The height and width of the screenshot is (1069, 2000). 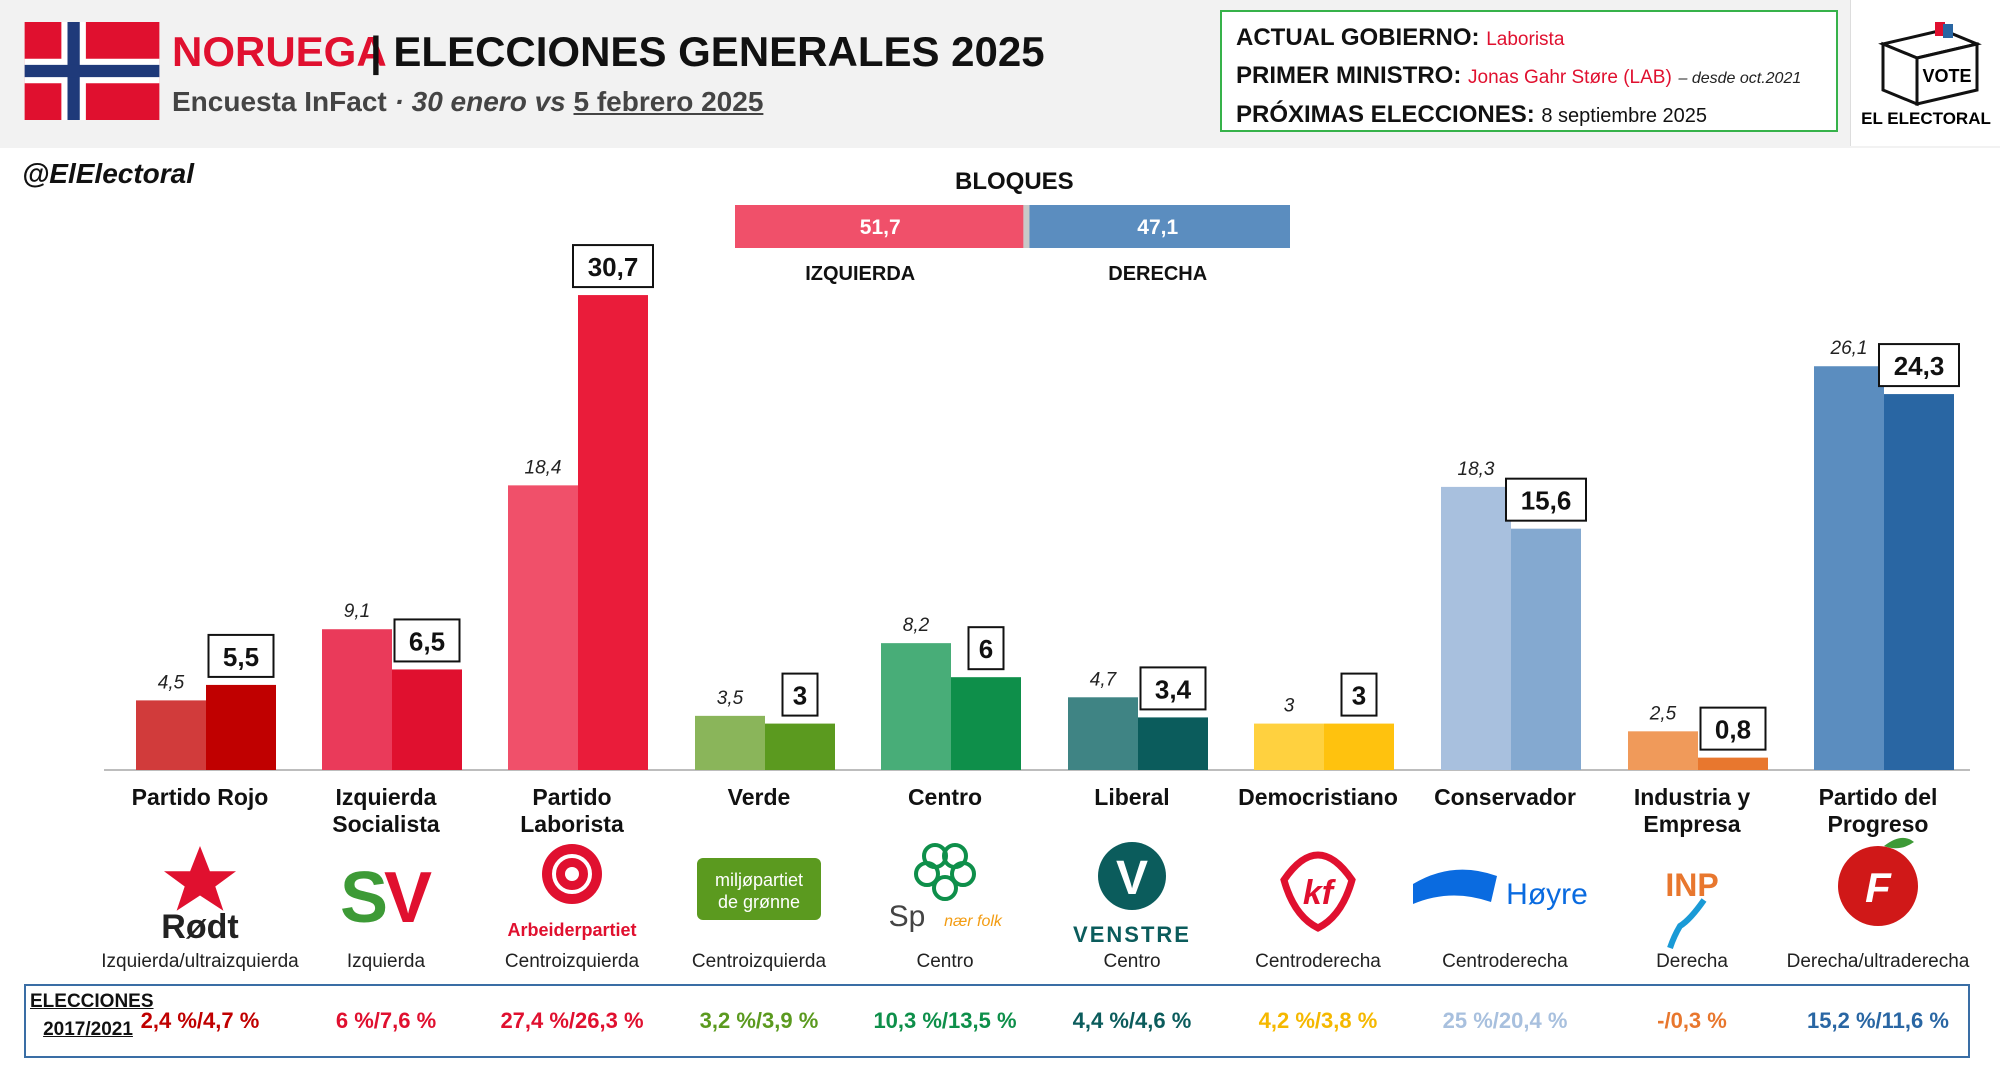 What do you see at coordinates (1624, 116) in the screenshot?
I see `next-value: 8 septiembre 2025` at bounding box center [1624, 116].